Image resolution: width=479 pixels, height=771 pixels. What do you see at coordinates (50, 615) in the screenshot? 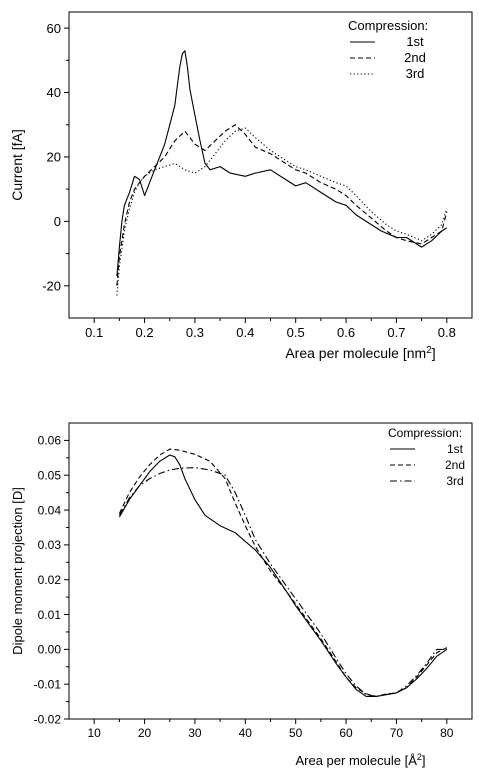
I see `y-tick-label: 0.01` at bounding box center [50, 615].